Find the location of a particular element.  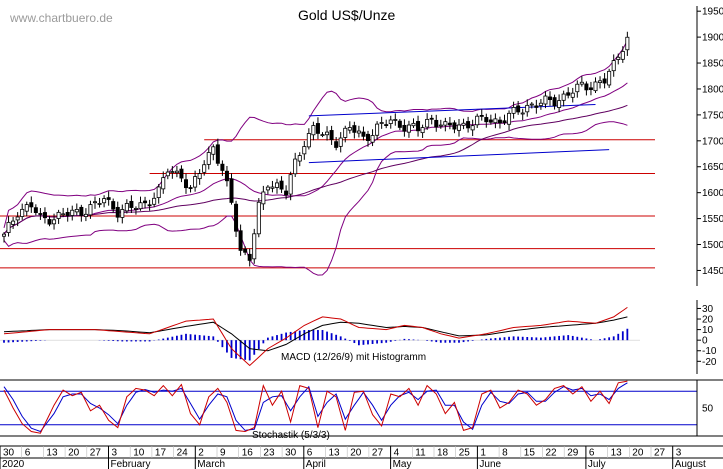

x-month-label: June is located at coordinates (490, 464).